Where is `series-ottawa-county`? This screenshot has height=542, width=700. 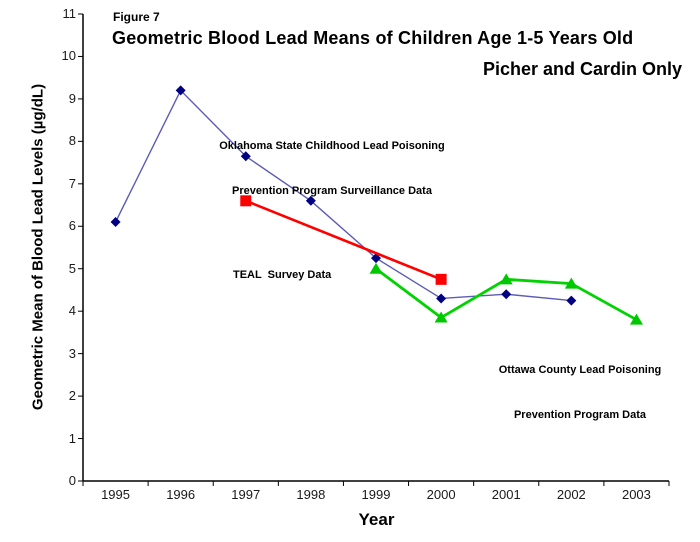 series-ottawa-county is located at coordinates (506, 293).